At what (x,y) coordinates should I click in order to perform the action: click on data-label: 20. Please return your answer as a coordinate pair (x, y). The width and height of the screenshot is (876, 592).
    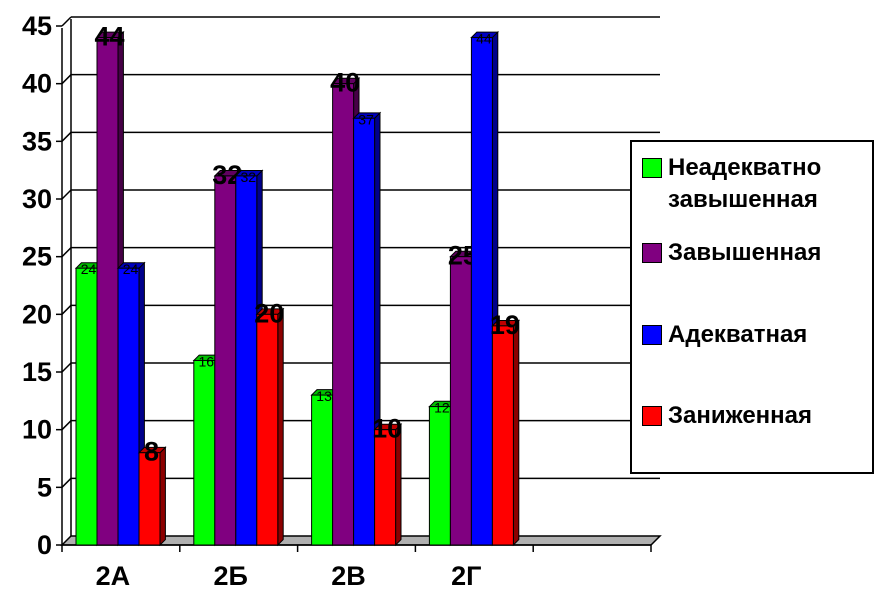
    Looking at the image, I should click on (269, 313).